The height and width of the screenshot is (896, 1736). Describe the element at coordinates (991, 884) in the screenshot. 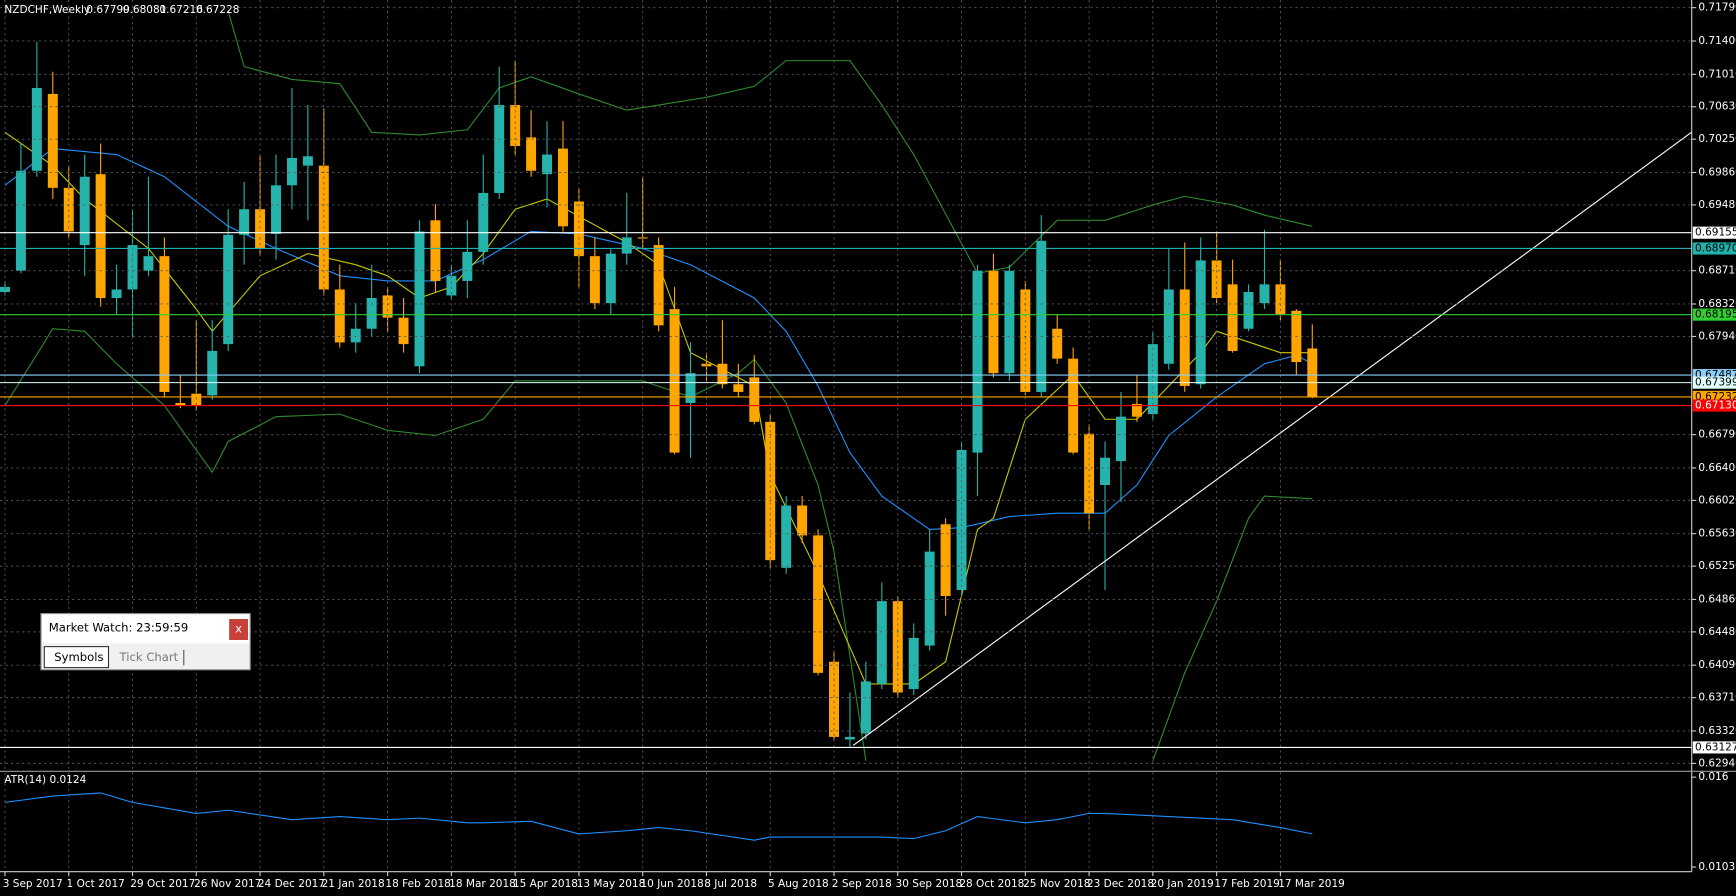

I see `x-tick-label: 28 Oct 2018` at that location.